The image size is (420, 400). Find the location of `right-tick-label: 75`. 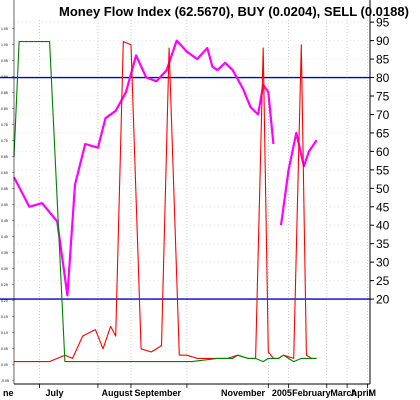

right-tick-label: 75 is located at coordinates (383, 97).